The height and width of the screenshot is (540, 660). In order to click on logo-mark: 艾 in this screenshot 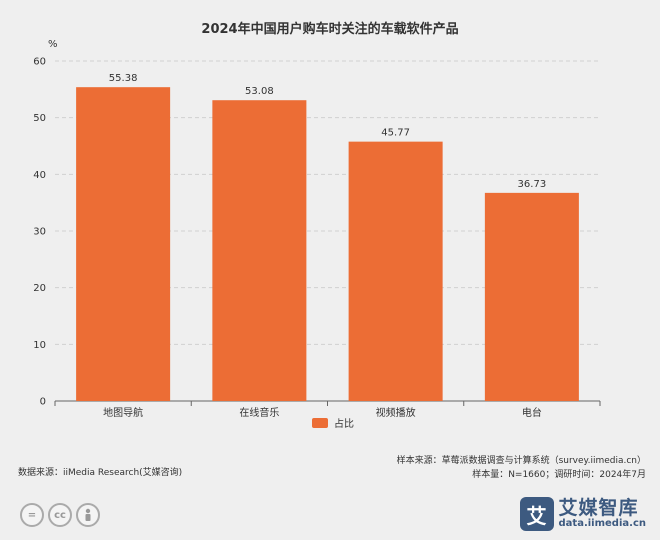, I will do `click(536, 514)`.